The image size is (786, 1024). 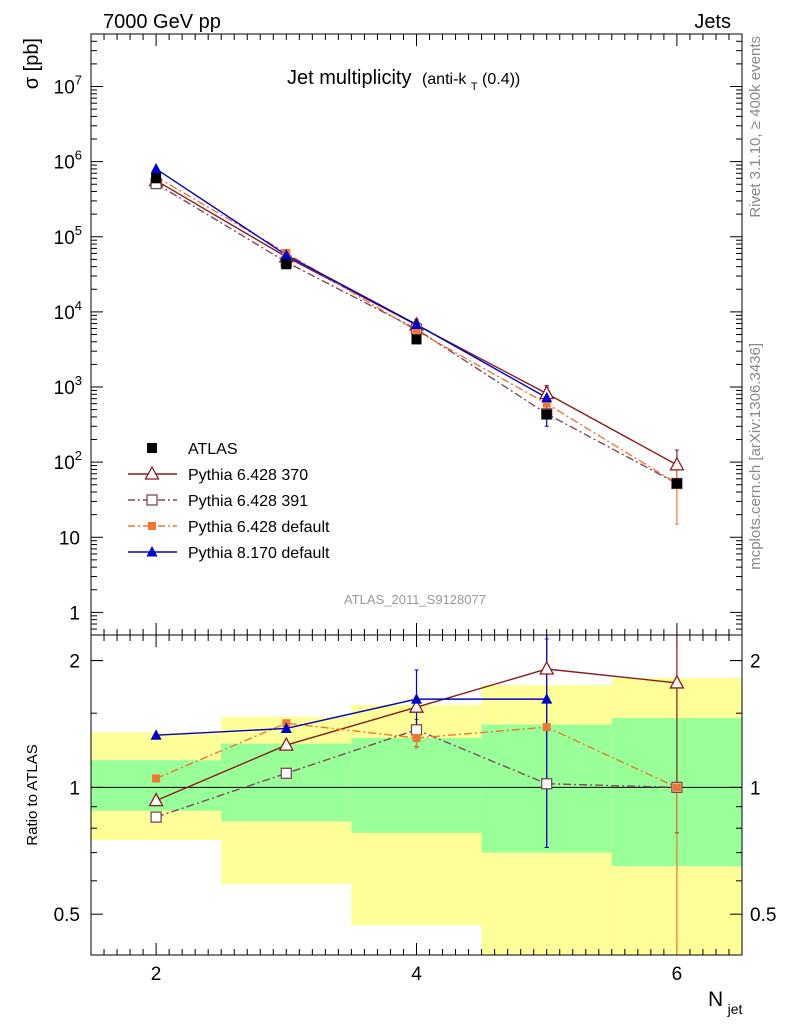 What do you see at coordinates (32, 794) in the screenshot?
I see `ratio-ylabel: Ratio to ATLAS` at bounding box center [32, 794].